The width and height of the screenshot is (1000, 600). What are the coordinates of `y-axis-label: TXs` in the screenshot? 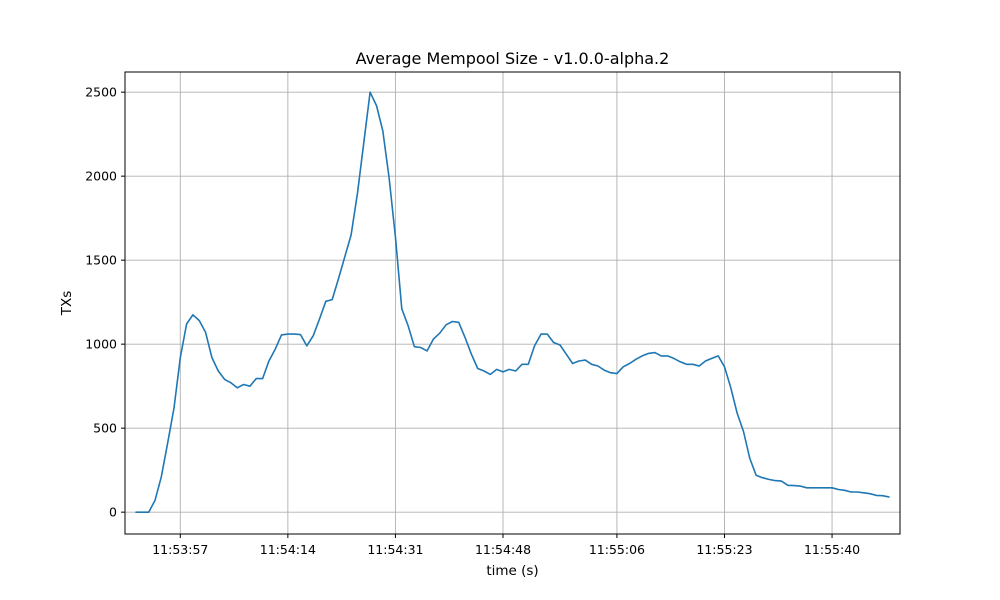 It's located at (67, 304).